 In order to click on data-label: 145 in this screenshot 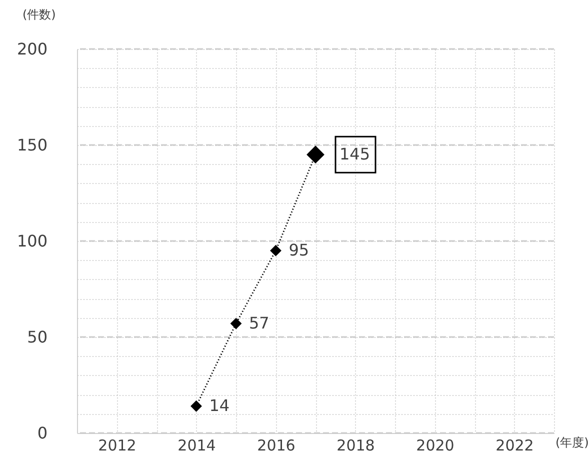, I will do `click(355, 154)`.